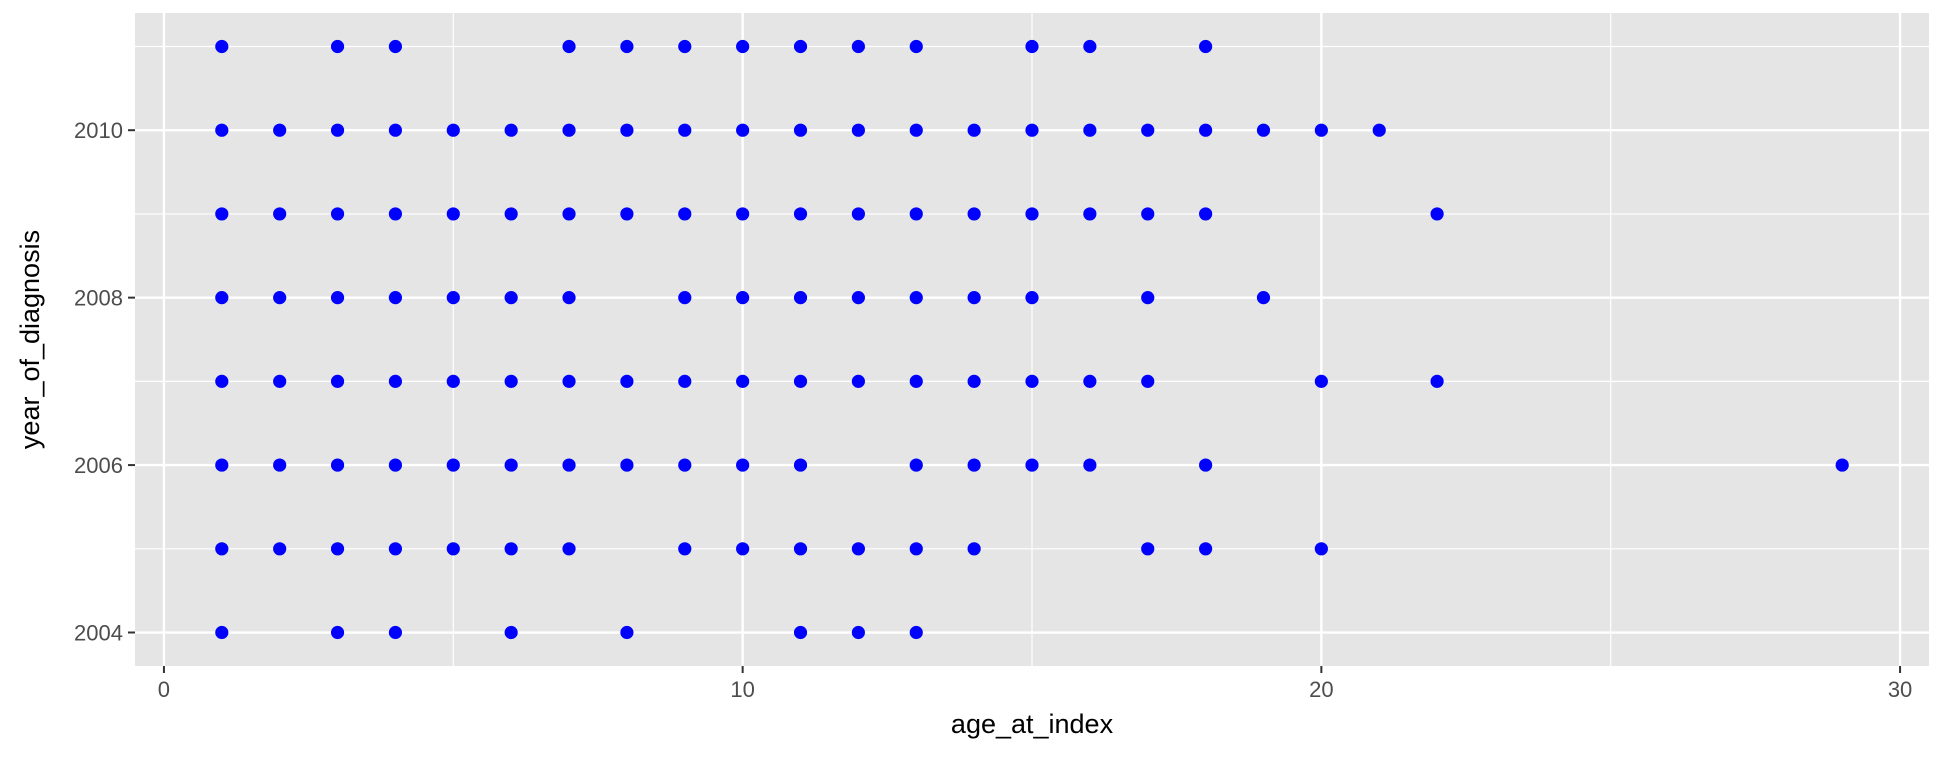 This screenshot has width=1944, height=761. What do you see at coordinates (1035, 684) in the screenshot?
I see `x-axis: 0 10 20 30` at bounding box center [1035, 684].